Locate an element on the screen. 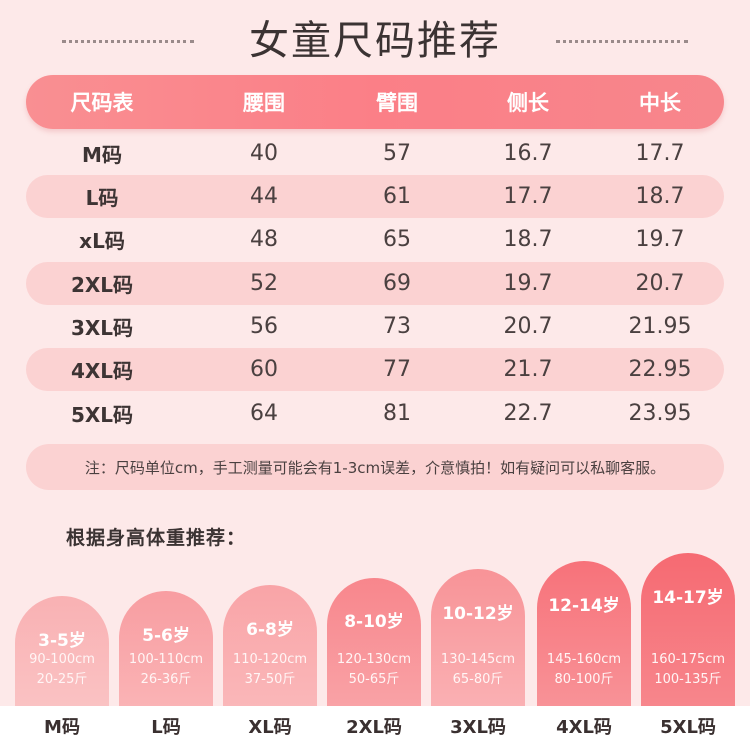 The image size is (750, 750). table-row: 5XL码 64 81 22.7 23.95 is located at coordinates (375, 413).